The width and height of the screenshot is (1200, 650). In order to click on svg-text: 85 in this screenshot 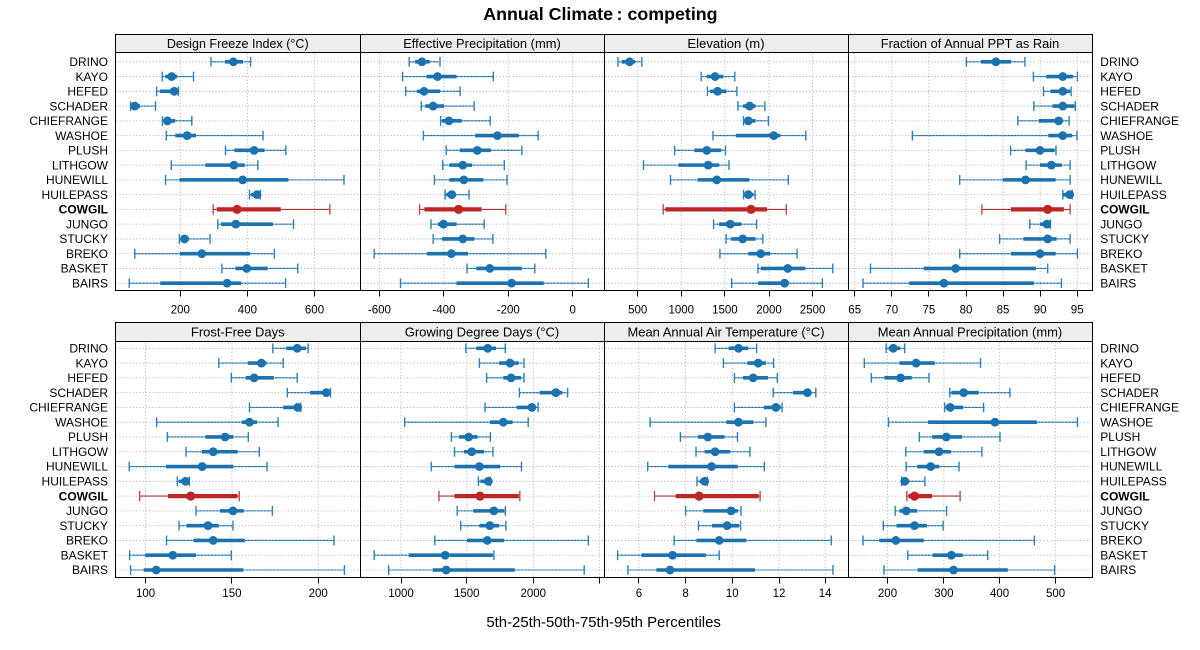, I will do `click(1003, 310)`.